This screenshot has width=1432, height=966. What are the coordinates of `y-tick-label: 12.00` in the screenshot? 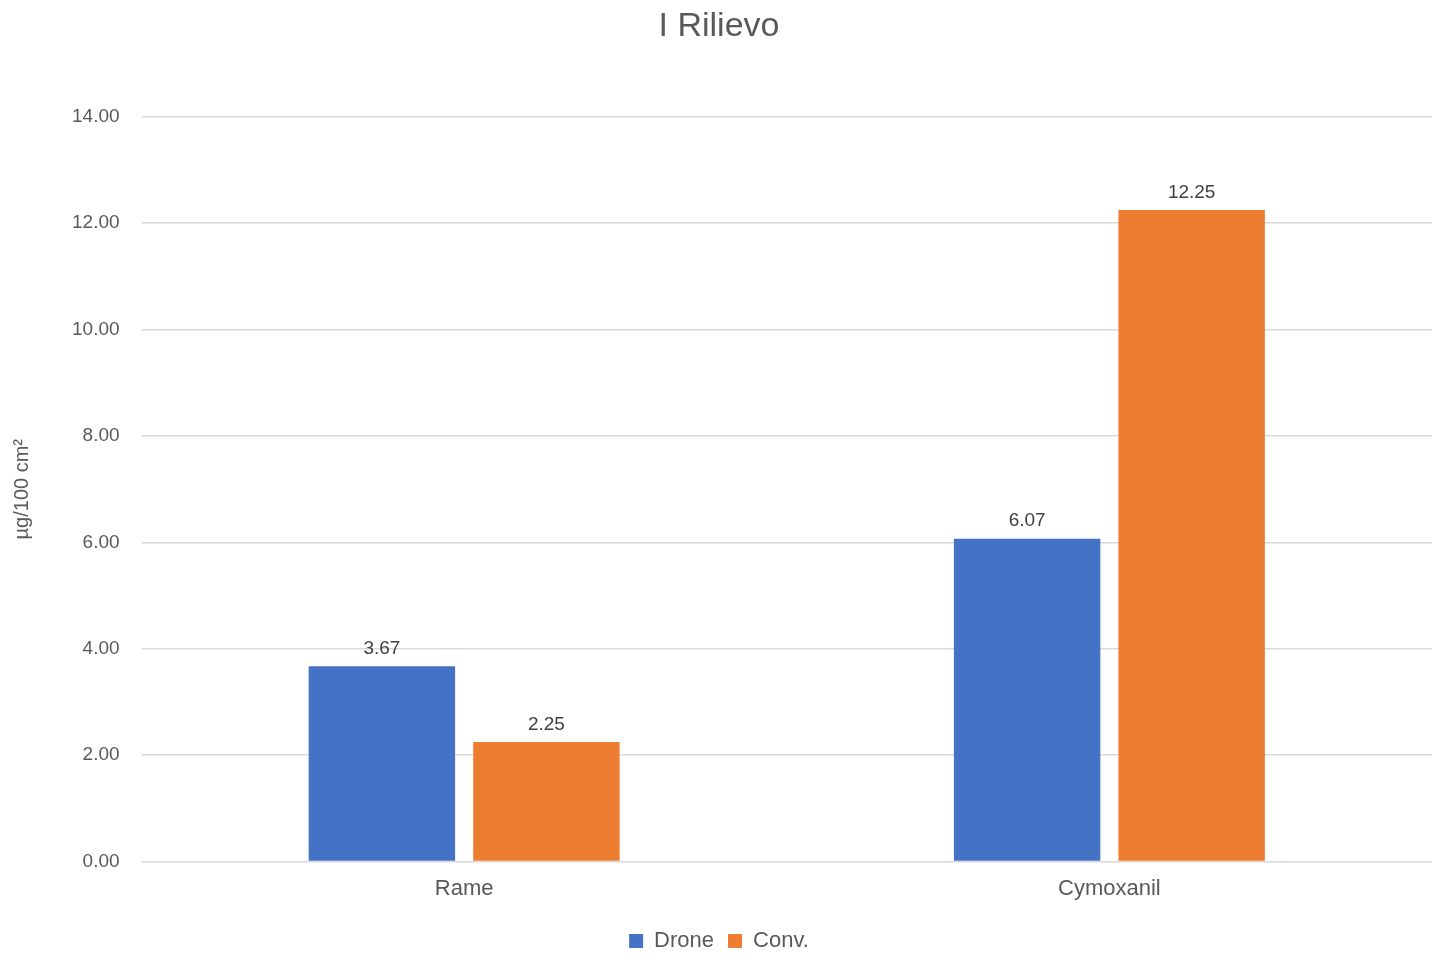 It's located at (96, 222).